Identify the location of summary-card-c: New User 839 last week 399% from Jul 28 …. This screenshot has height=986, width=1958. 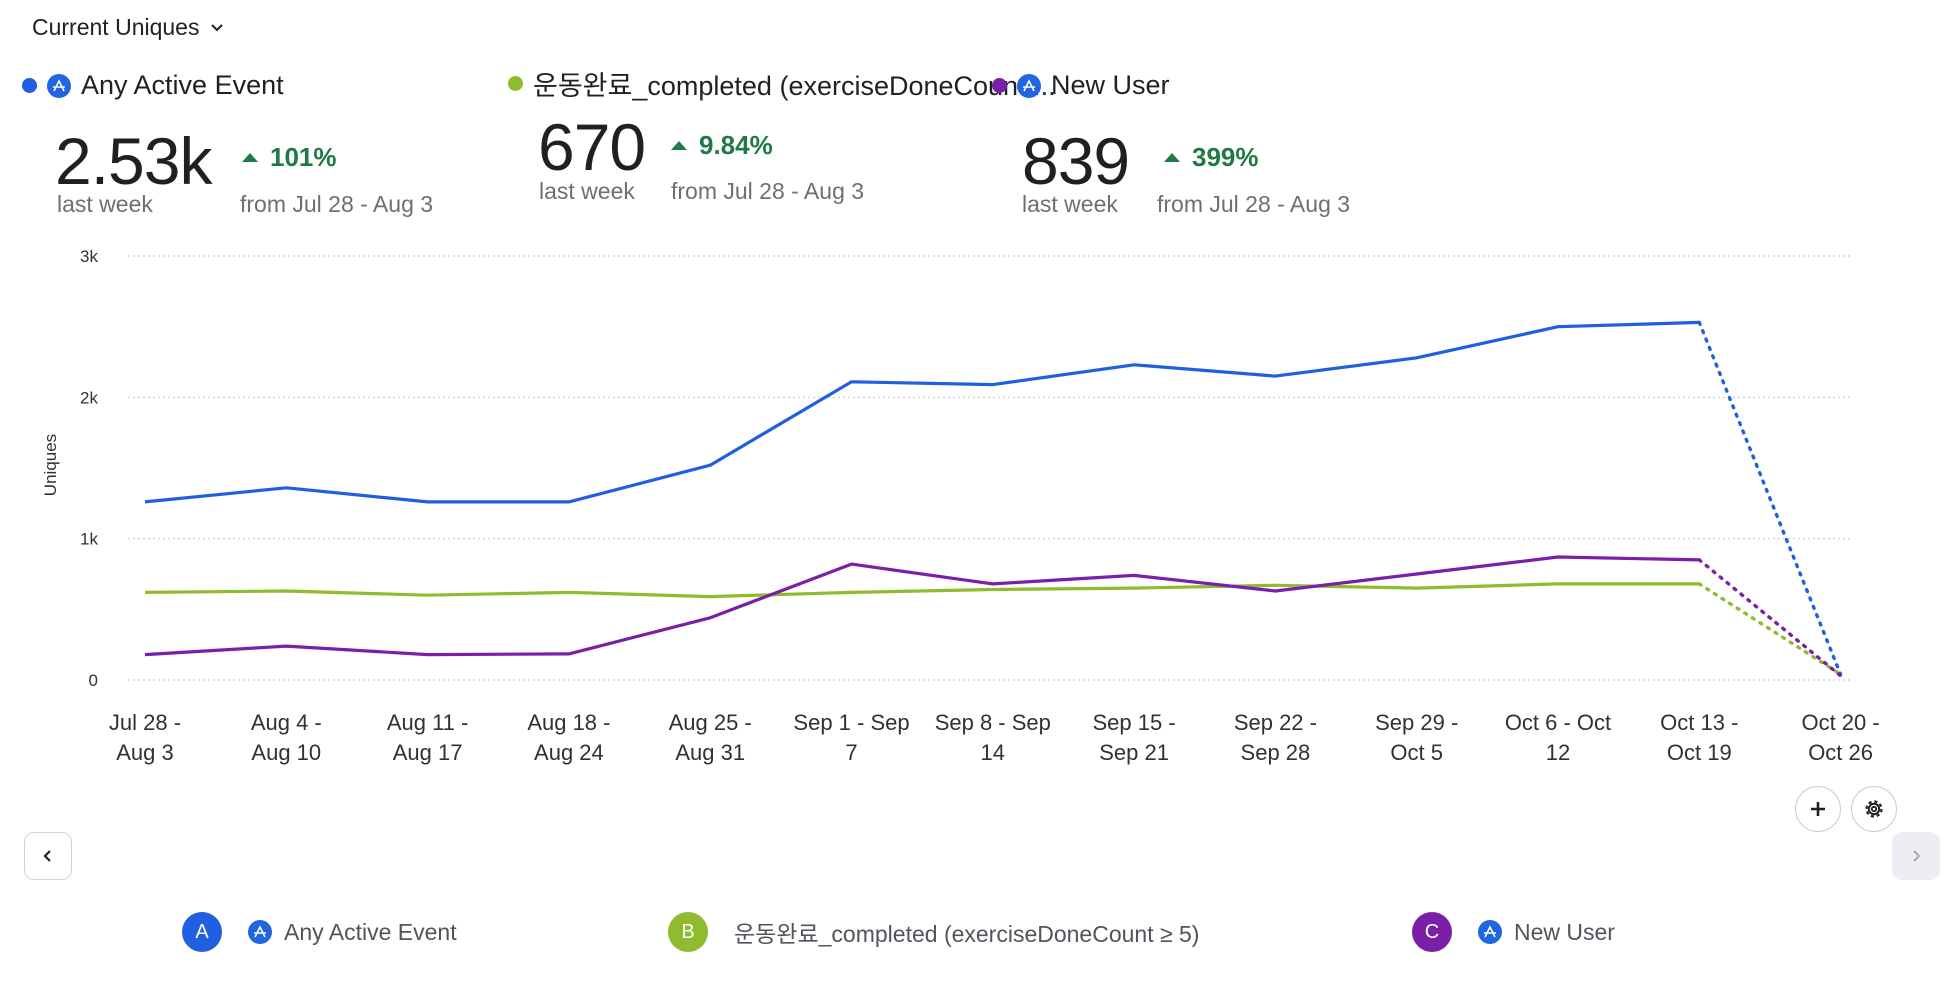
(1212, 150).